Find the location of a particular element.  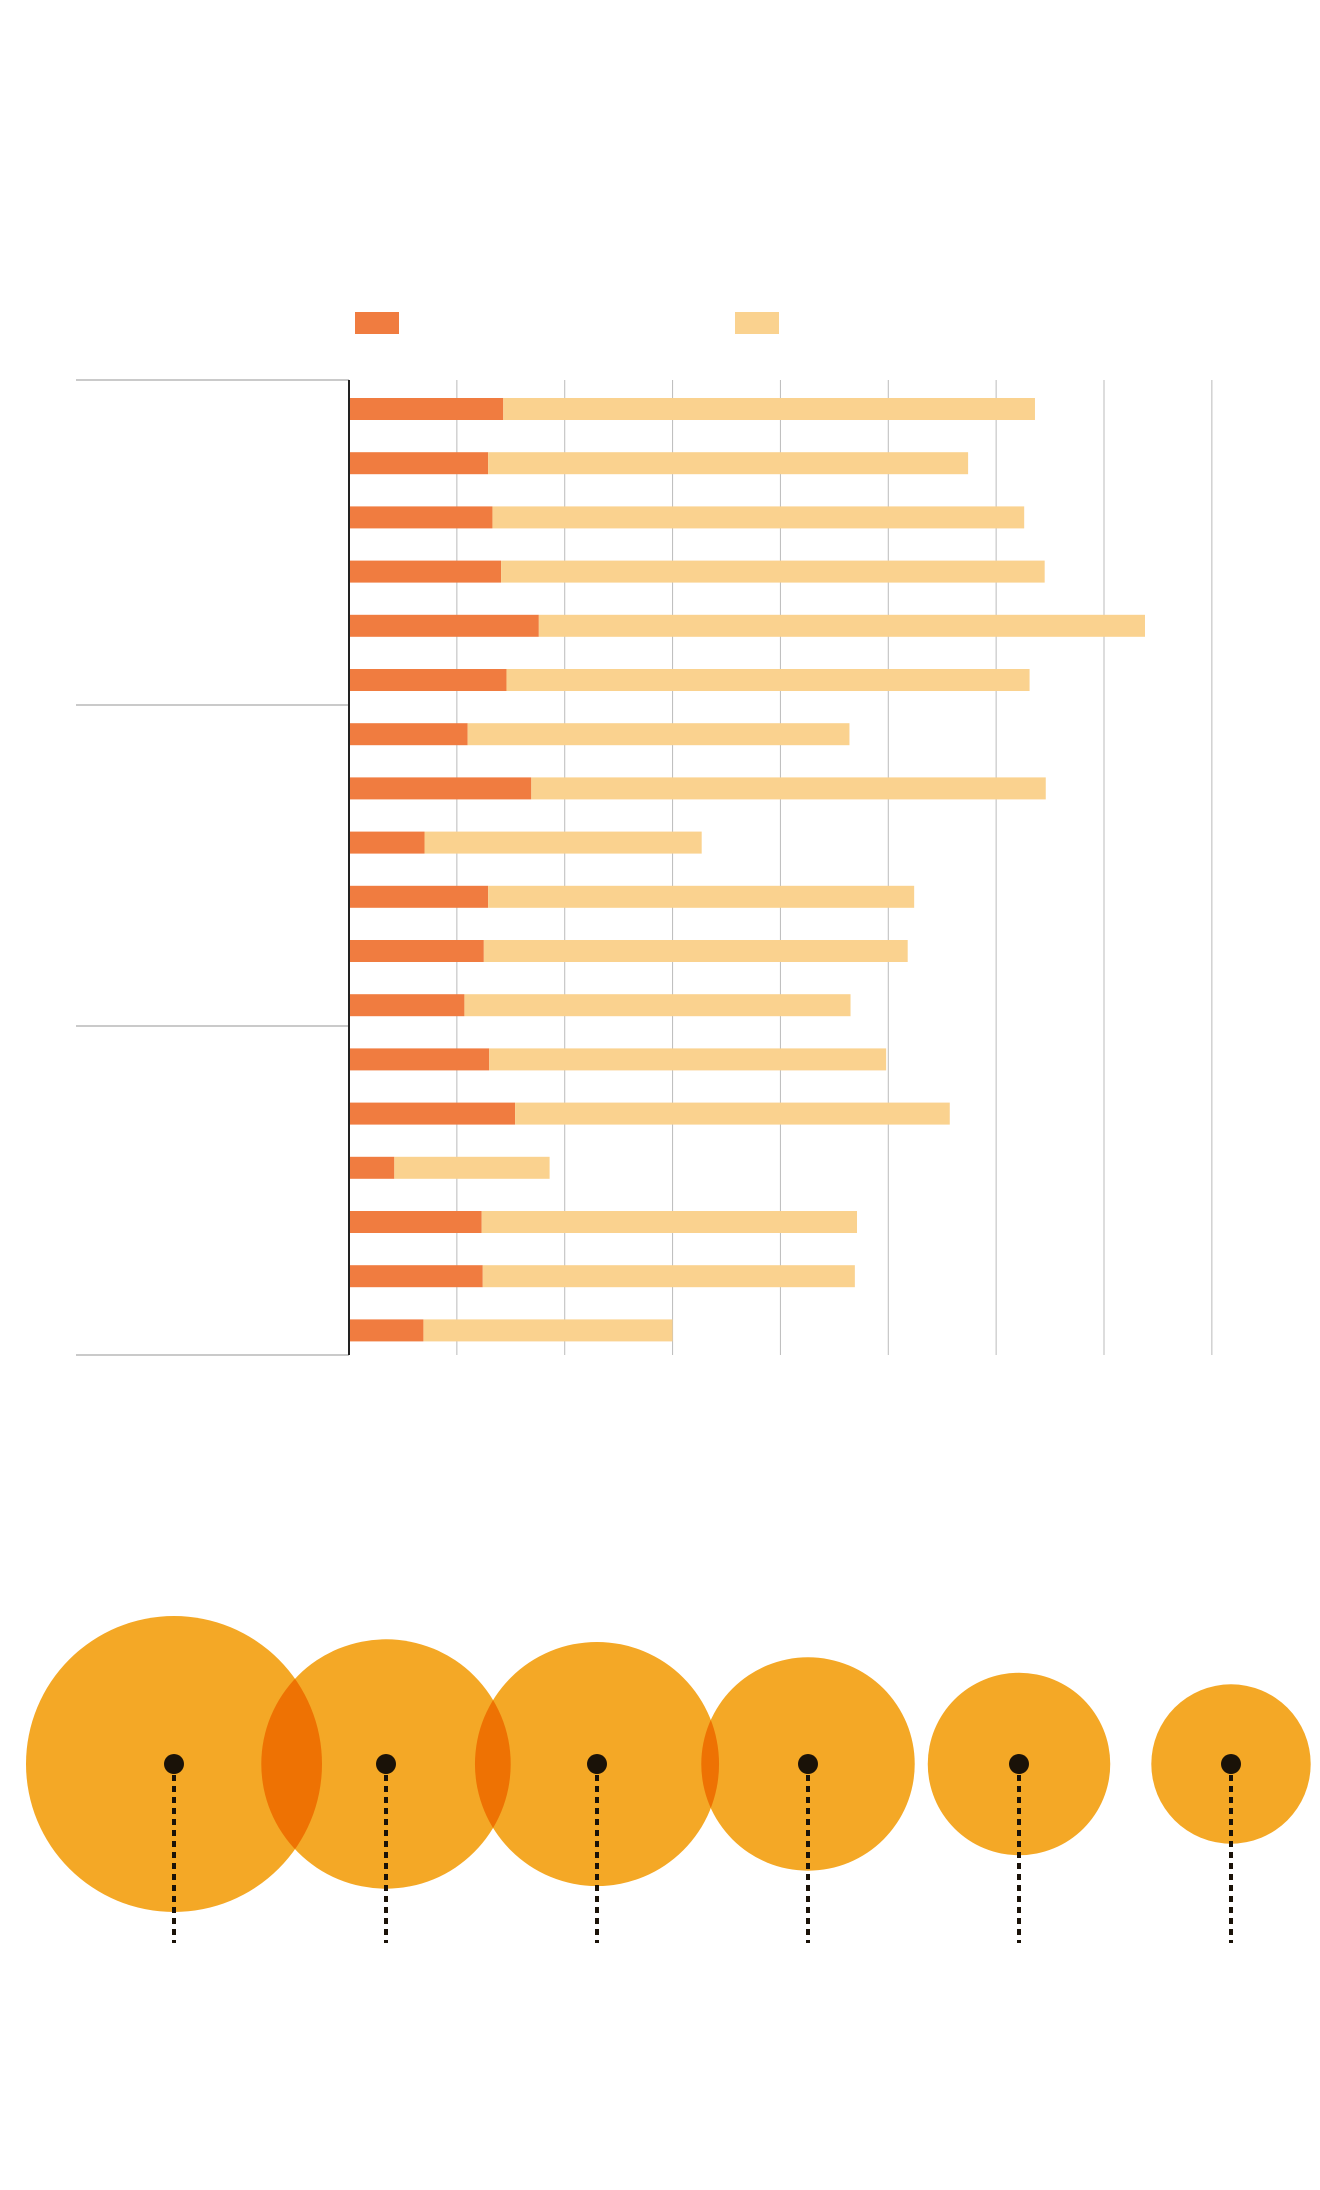

bubble-chart is located at coordinates (668, 1779).